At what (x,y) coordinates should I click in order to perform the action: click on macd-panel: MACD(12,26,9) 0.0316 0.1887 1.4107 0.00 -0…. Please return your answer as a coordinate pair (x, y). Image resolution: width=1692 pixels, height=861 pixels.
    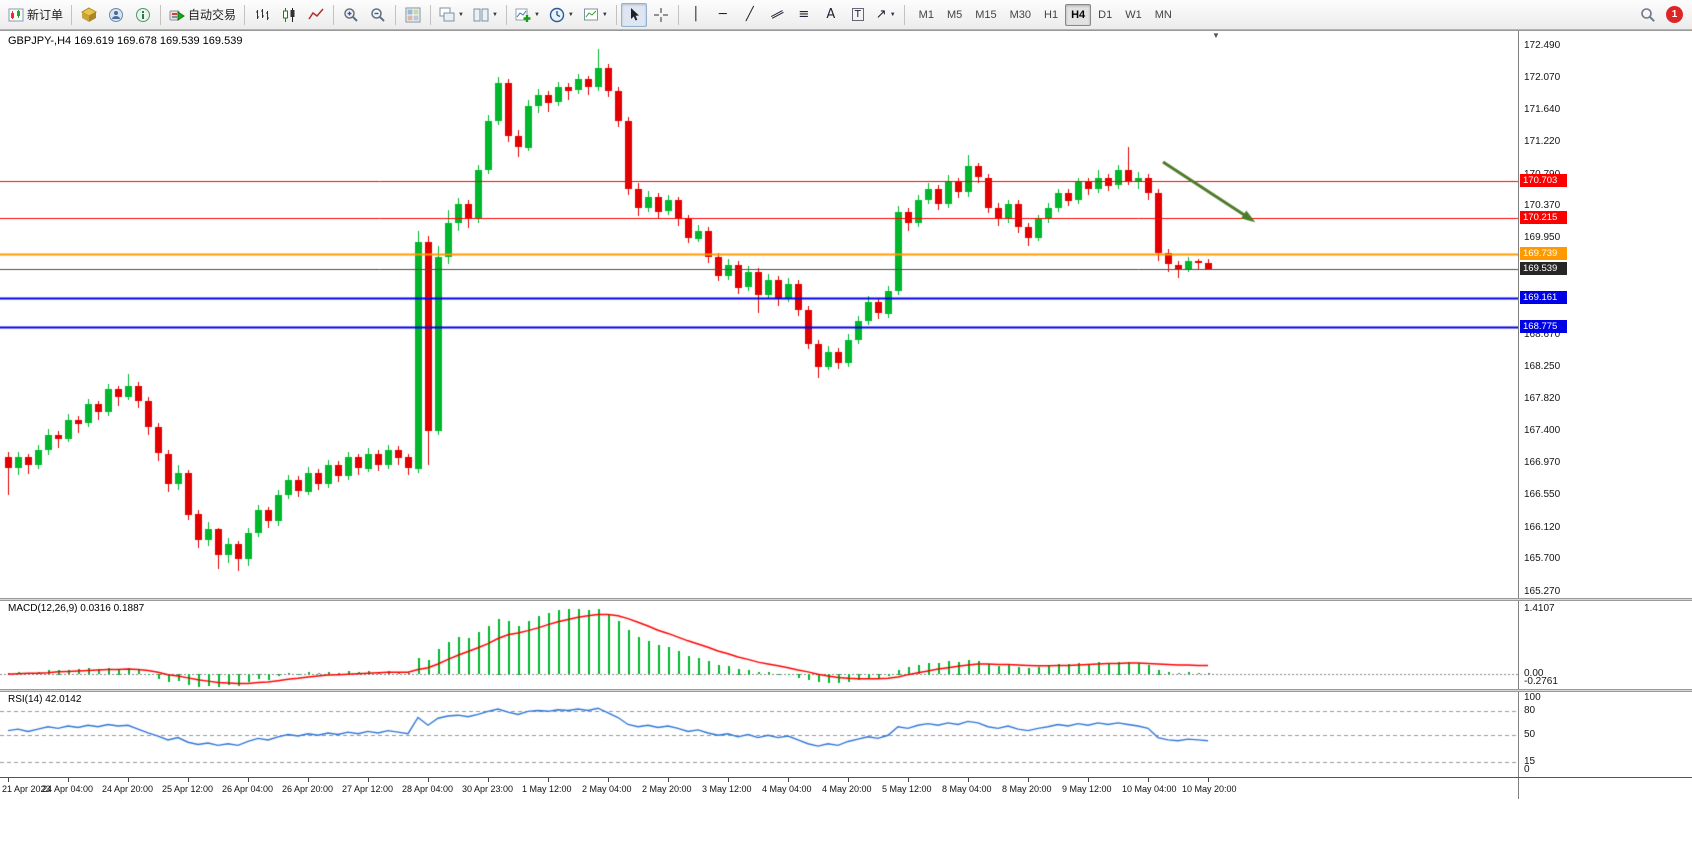
    Looking at the image, I should click on (846, 645).